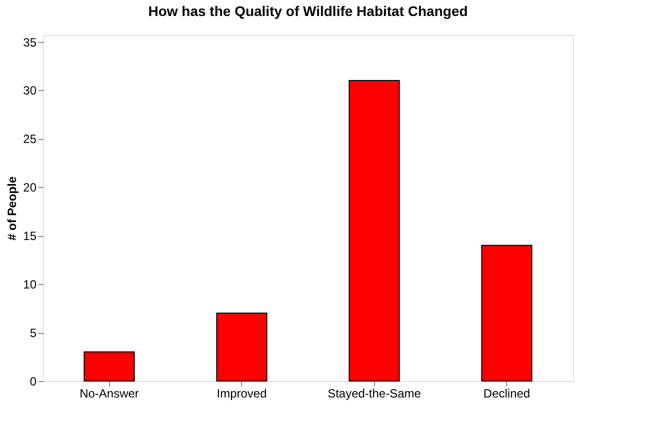  Describe the element at coordinates (30, 91) in the screenshot. I see `y-tick-label: 30` at that location.